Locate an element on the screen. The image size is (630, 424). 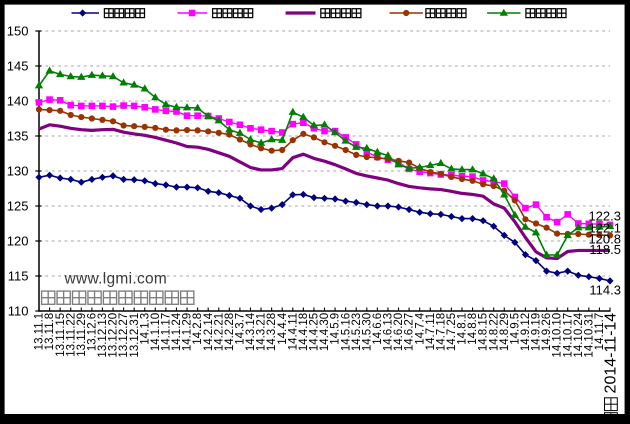
svg-text: 140 is located at coordinates (18, 100).